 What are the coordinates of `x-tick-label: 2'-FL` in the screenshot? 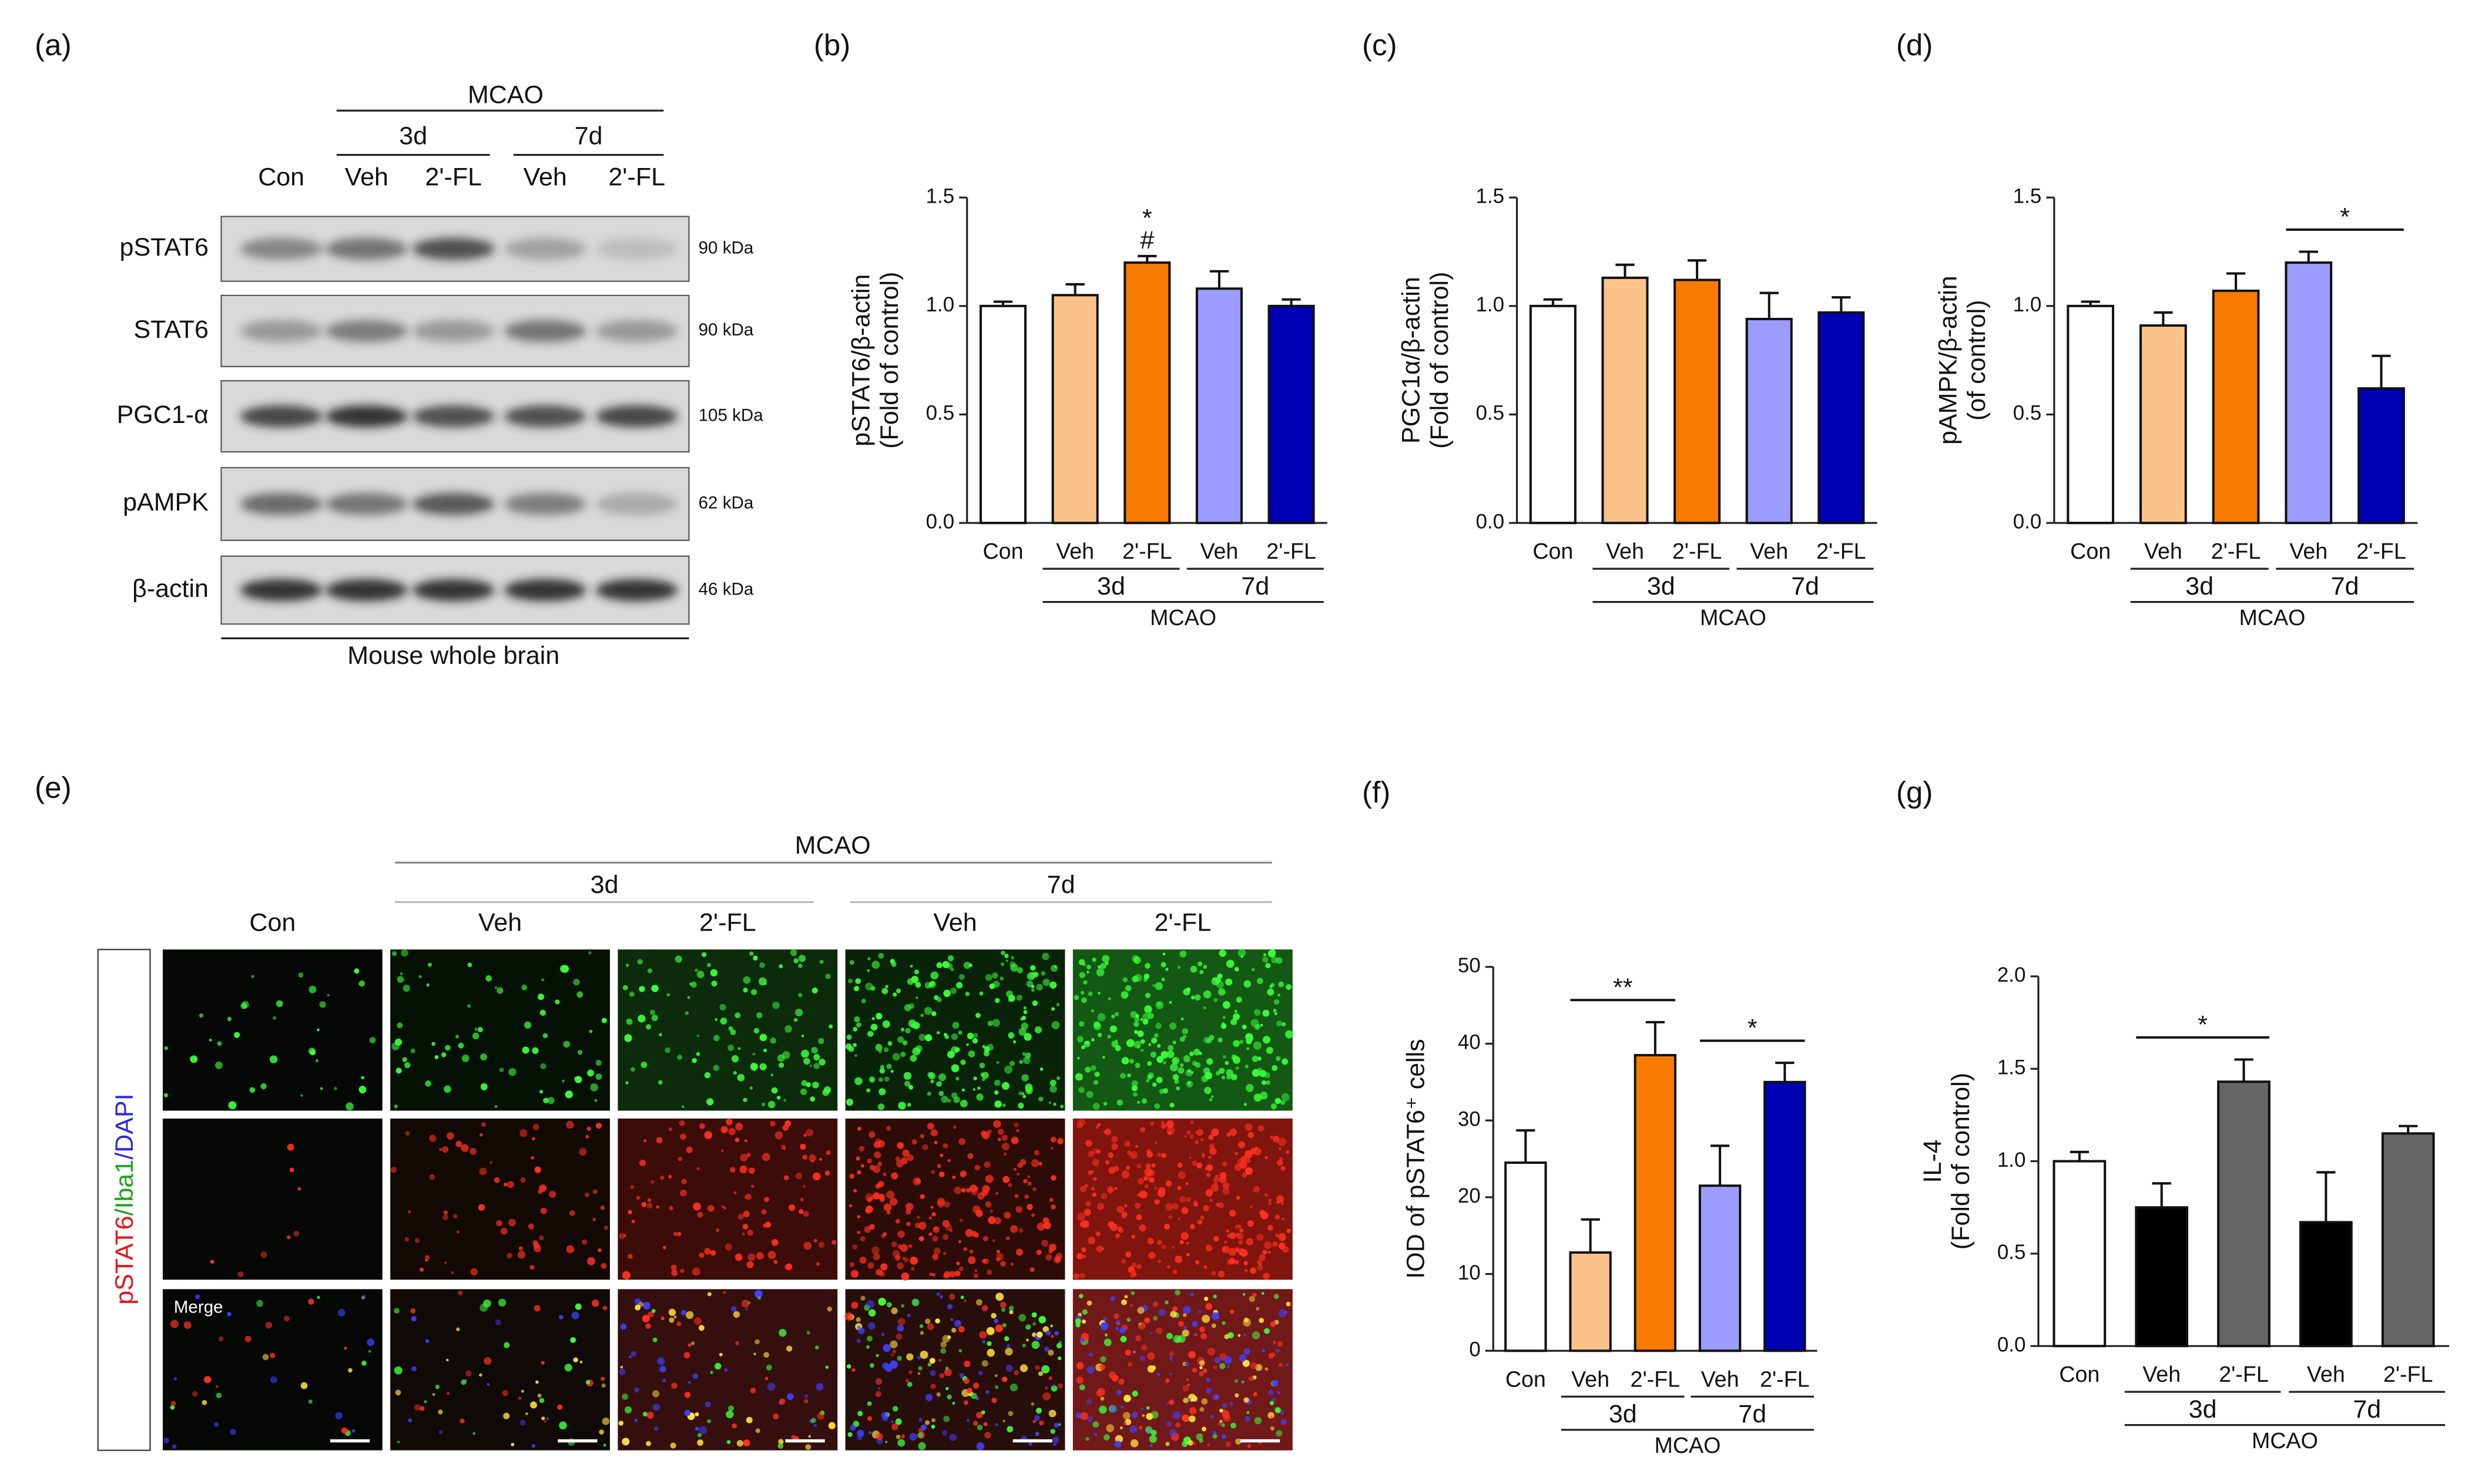 It's located at (2244, 1374).